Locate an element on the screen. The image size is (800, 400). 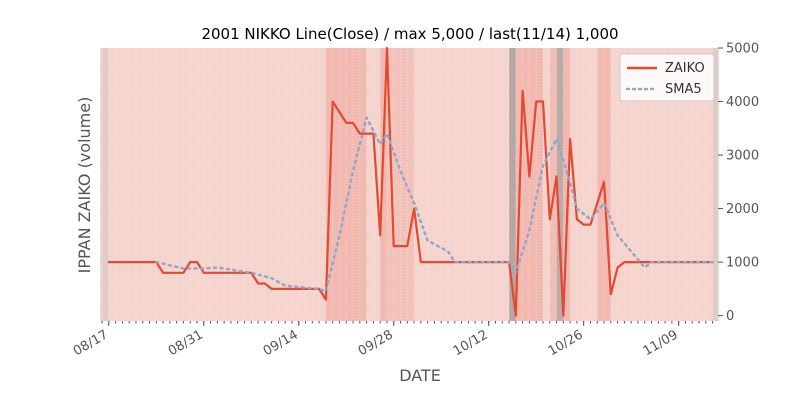
y-tick-label: 1000 is located at coordinates (742, 263).